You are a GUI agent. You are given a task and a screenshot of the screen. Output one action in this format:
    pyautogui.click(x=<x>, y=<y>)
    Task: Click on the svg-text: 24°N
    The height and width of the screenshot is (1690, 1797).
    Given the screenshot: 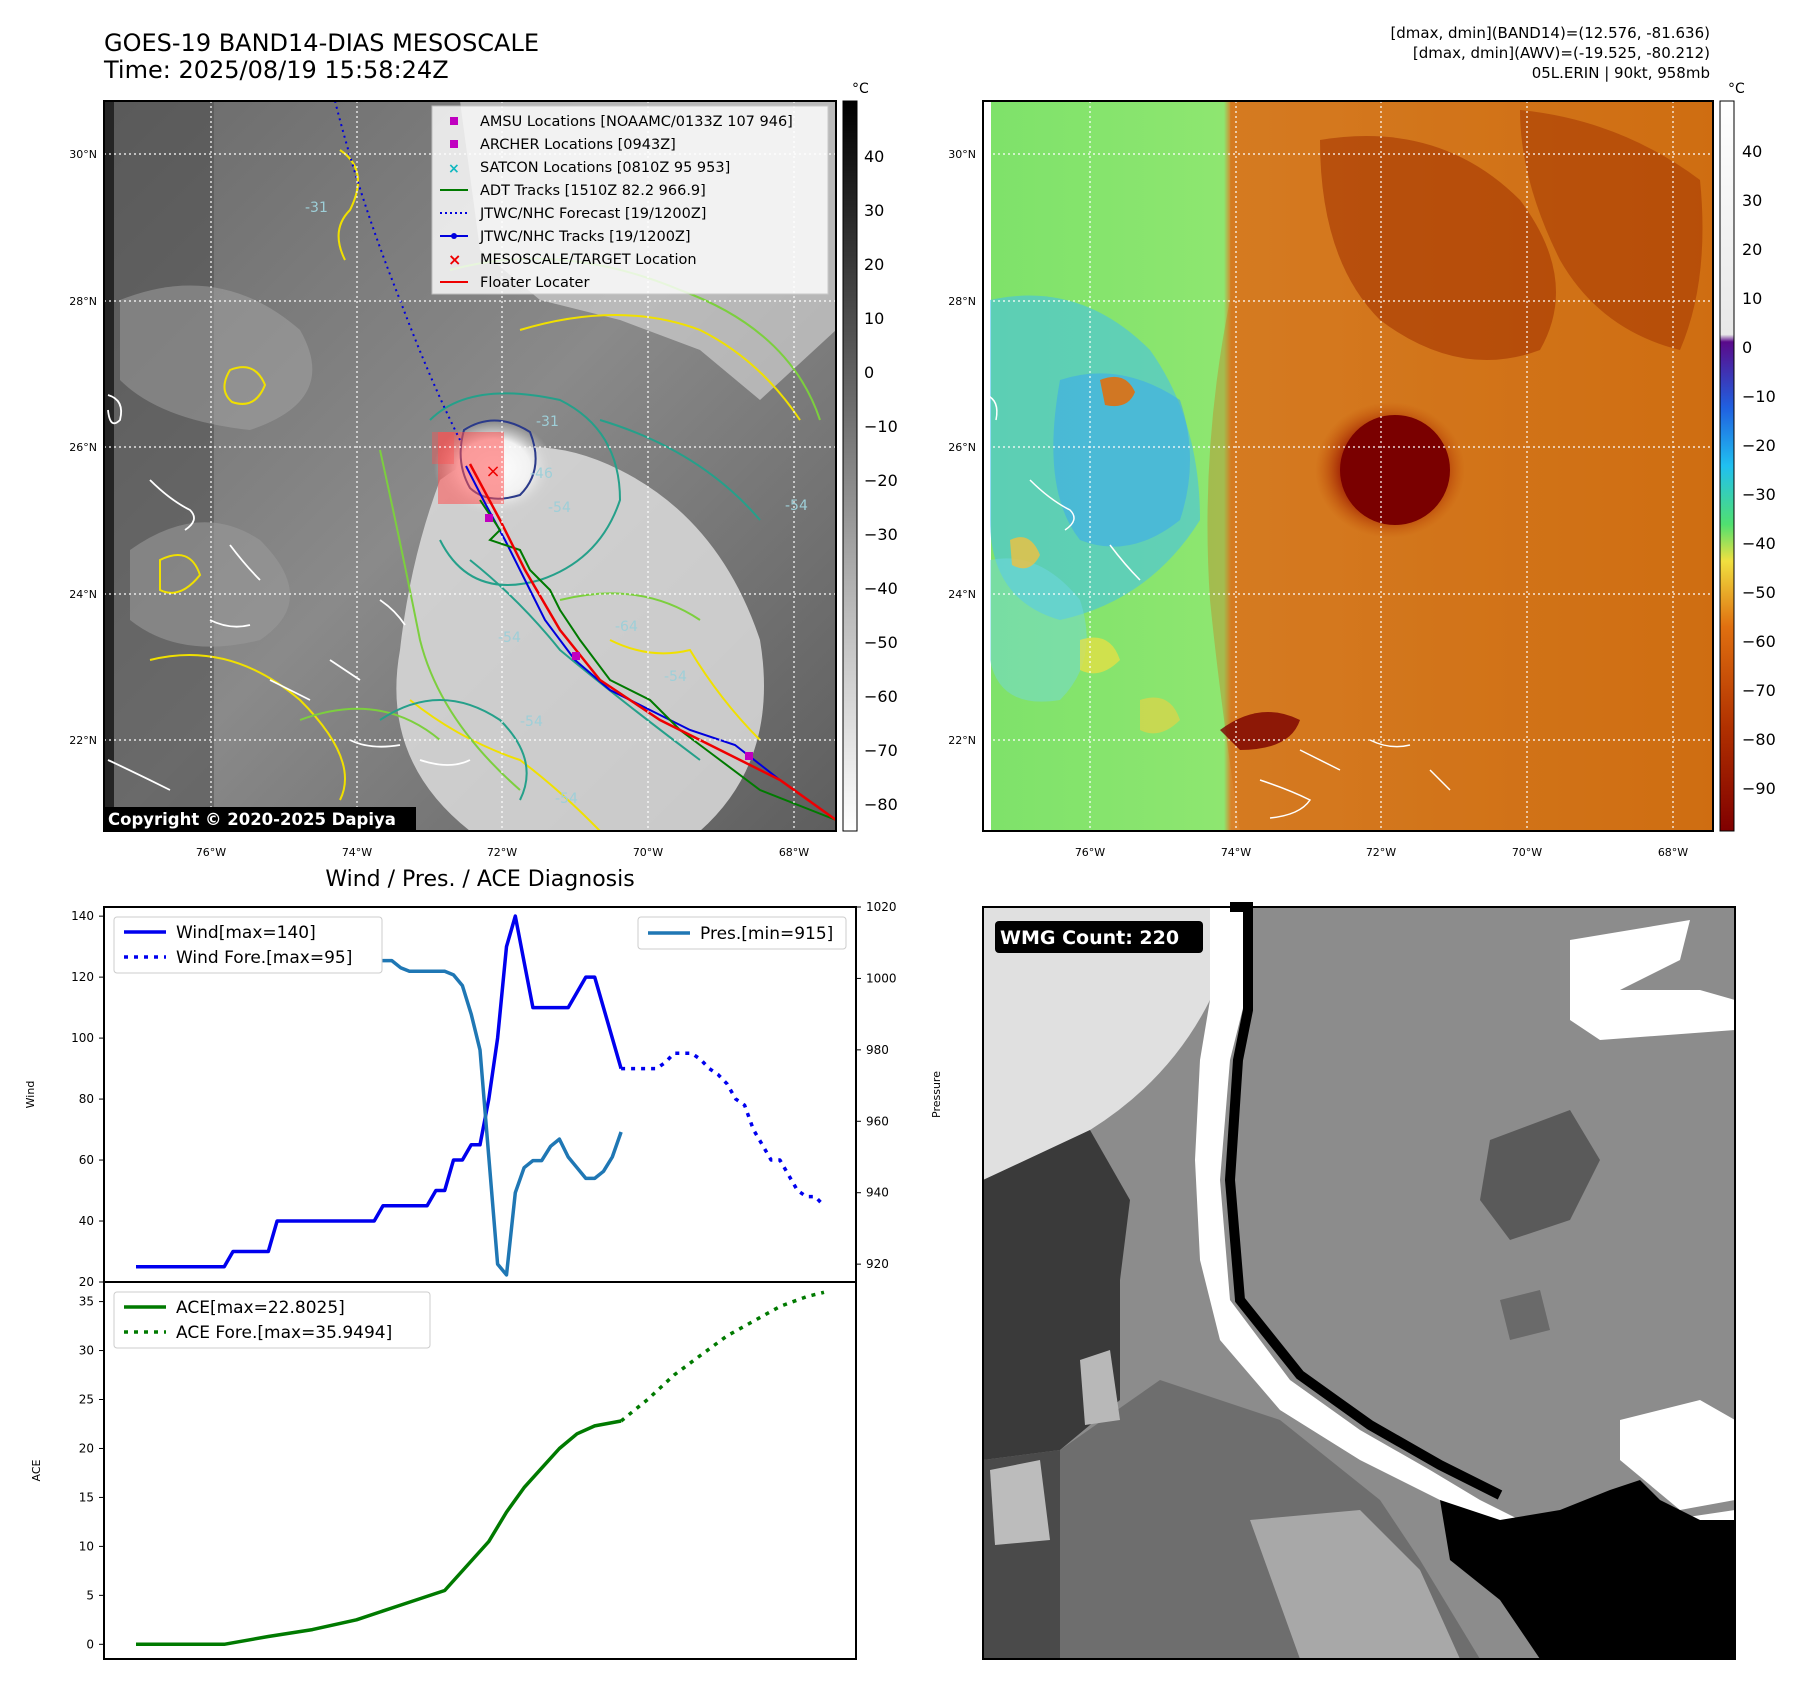 What is the action you would take?
    pyautogui.click(x=962, y=594)
    